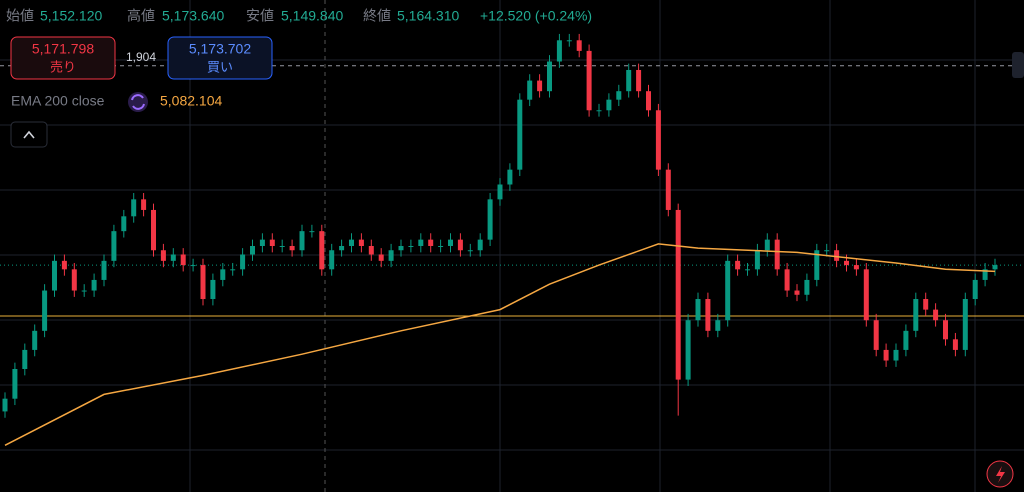  I want to click on indicator-name: EMA 200 close, so click(58, 101).